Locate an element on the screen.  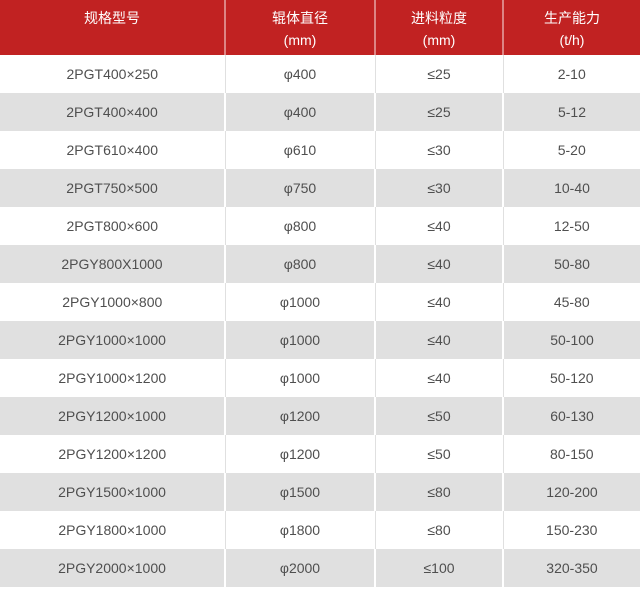
table-row: 2PGY800X1000 φ800 ≤40 50-80 is located at coordinates (320, 264).